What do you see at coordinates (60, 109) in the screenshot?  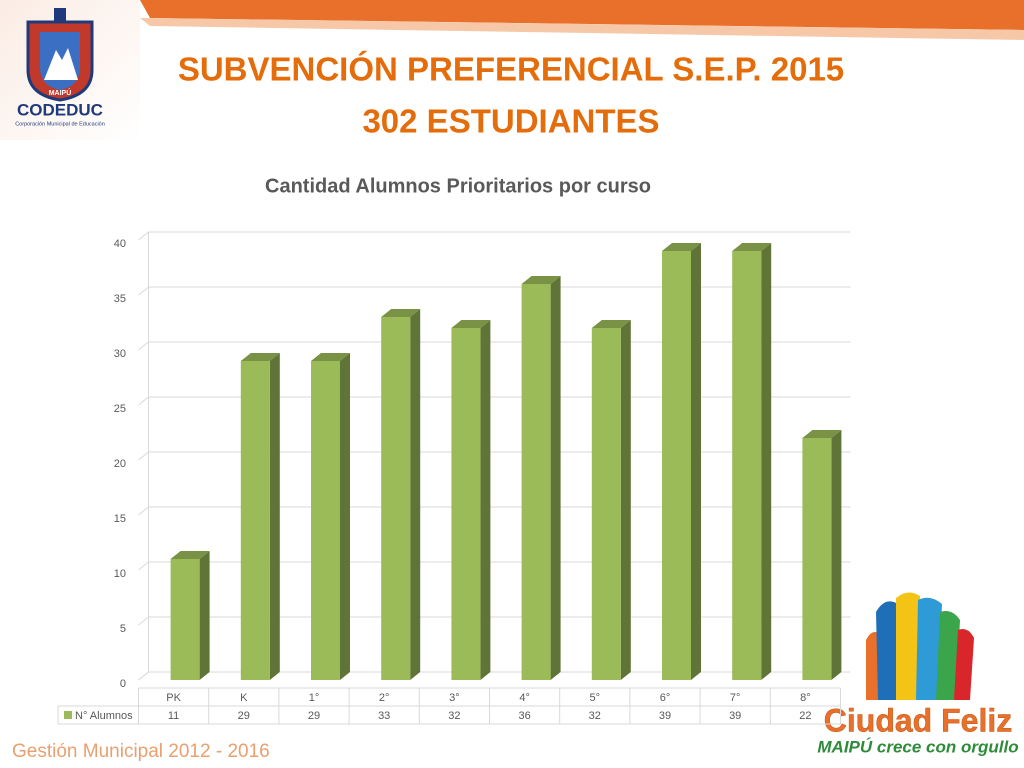 I see `logo-text: CODEDUC` at bounding box center [60, 109].